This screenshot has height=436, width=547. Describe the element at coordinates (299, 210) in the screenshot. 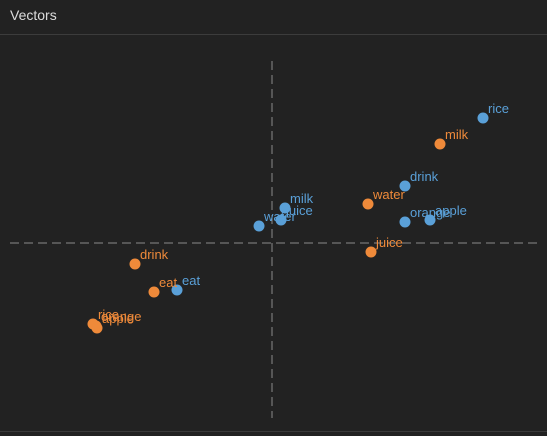

I see `point-label-blue-juice: juice` at that location.